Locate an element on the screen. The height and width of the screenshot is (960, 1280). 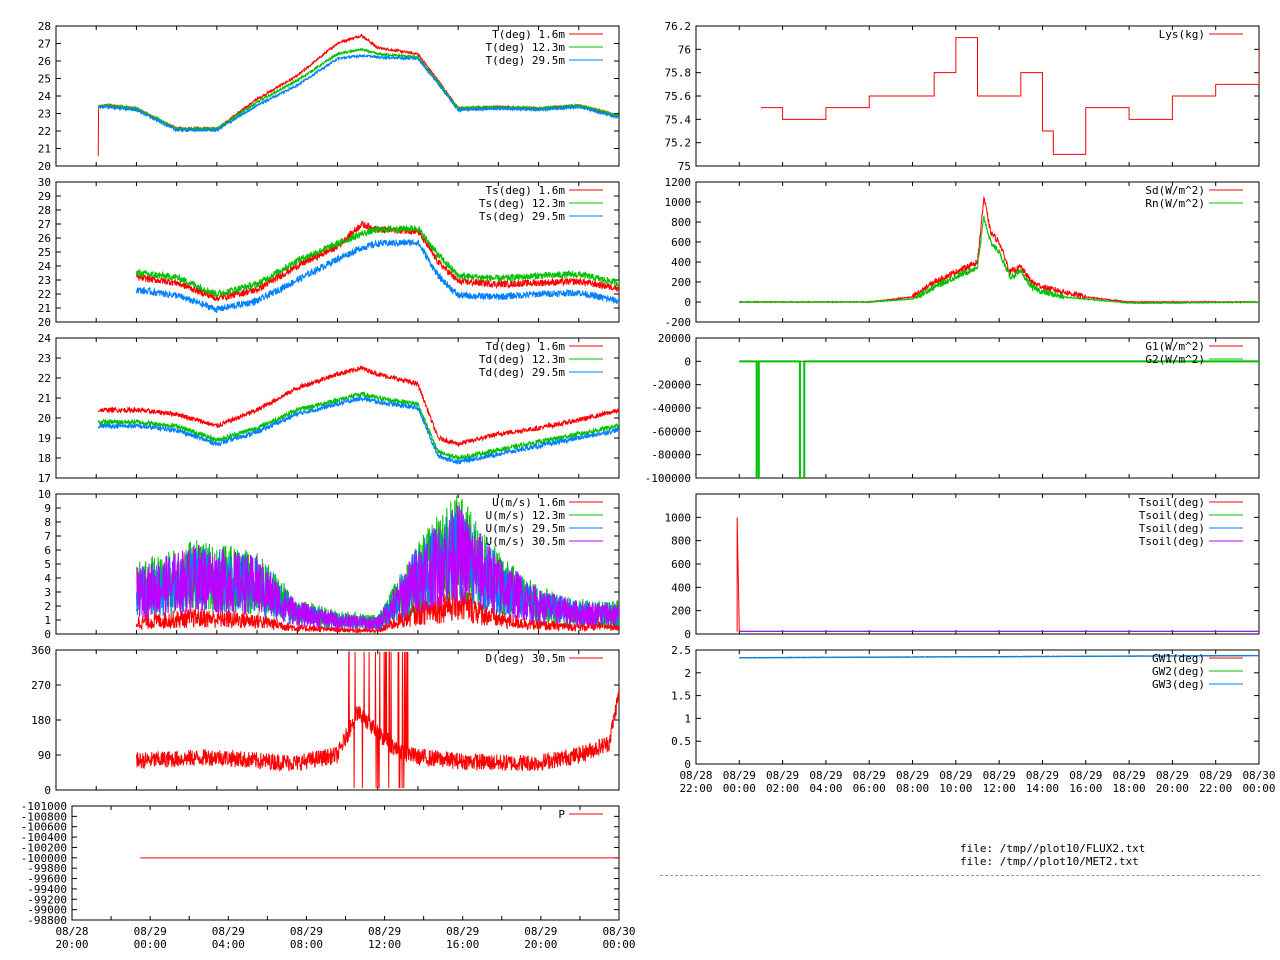
plot-frame is located at coordinates (345, 863).